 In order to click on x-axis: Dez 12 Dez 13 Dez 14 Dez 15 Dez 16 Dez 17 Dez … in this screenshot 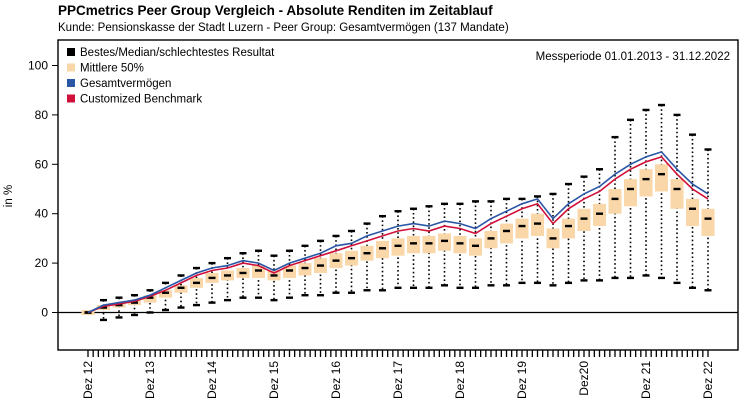, I will do `click(398, 374)`.